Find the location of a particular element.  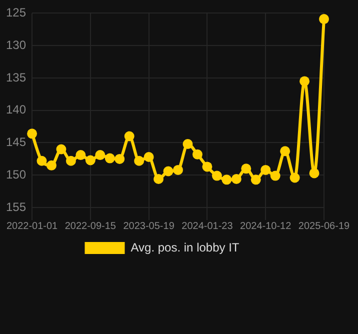

x-tick-label: 2022-01-01 is located at coordinates (32, 226).